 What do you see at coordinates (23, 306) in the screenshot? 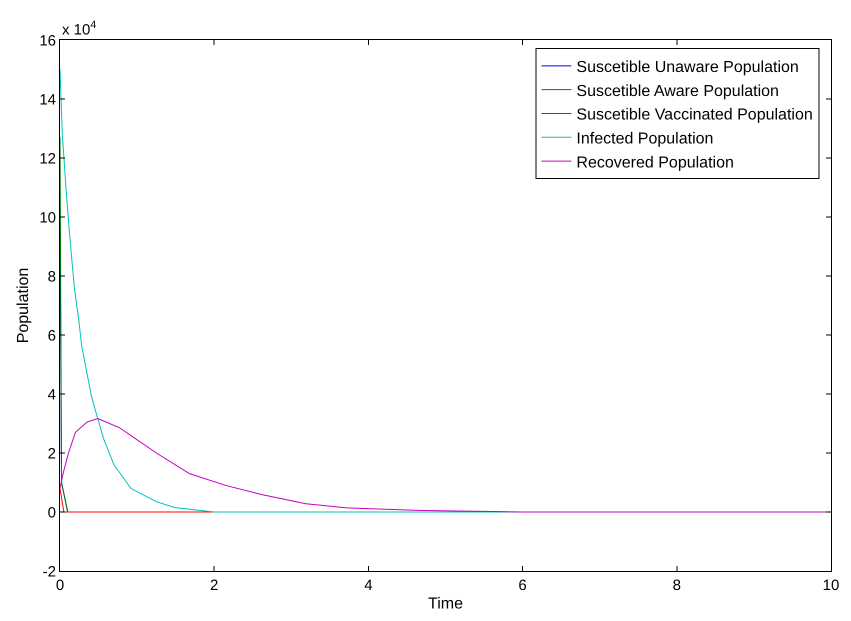
I see `y-axis-title: Population` at bounding box center [23, 306].